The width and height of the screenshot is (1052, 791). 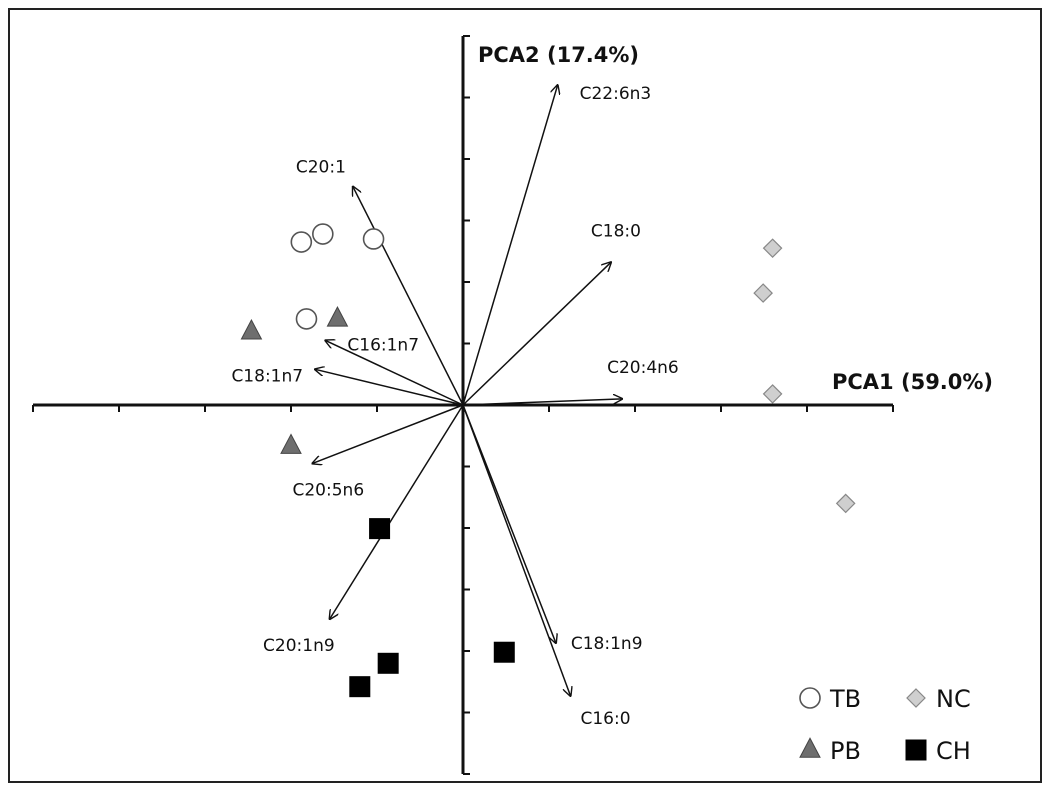 I want to click on vector-c18-0: C18:0, so click(x=551, y=313).